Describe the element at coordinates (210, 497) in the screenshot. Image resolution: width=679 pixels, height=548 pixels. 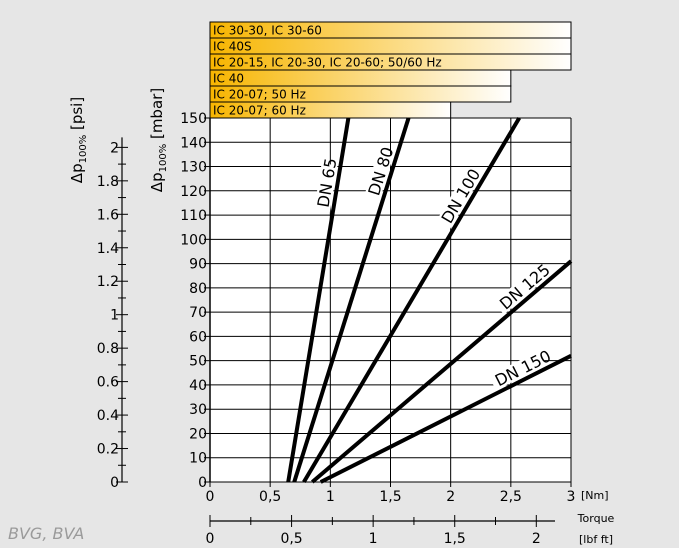
I see `x-tick-label-0: 0` at that location.